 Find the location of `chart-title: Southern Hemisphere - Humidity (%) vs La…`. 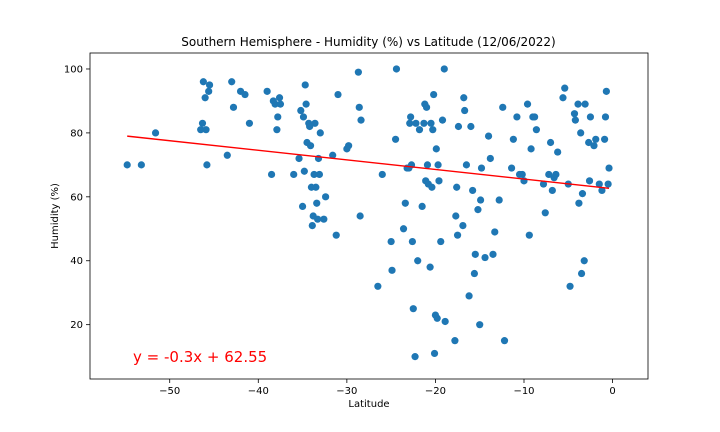

chart-title: Southern Hemisphere - Humidity (%) vs La… is located at coordinates (368, 42).